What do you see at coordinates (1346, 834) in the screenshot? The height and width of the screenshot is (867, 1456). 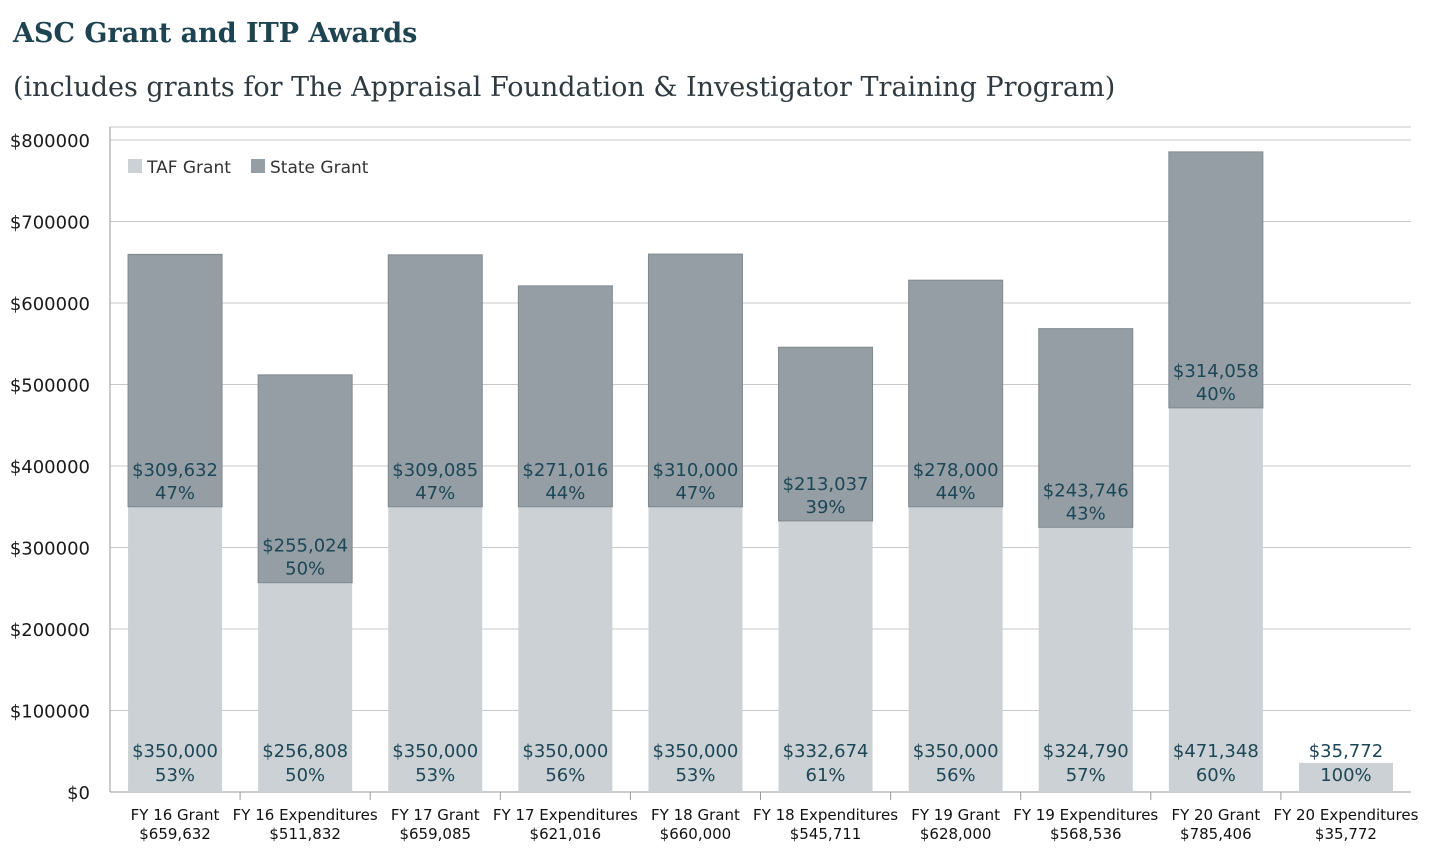 I see `category-total-label: $35,772` at bounding box center [1346, 834].